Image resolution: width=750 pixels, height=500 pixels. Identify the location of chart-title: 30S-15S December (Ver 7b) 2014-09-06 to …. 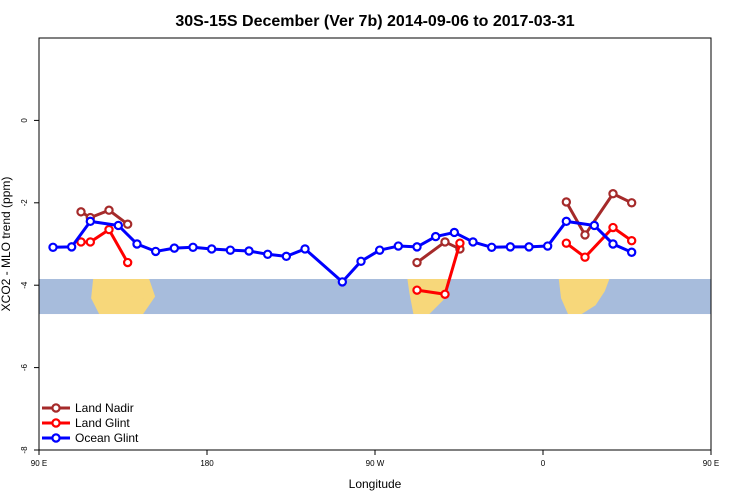
(374, 21).